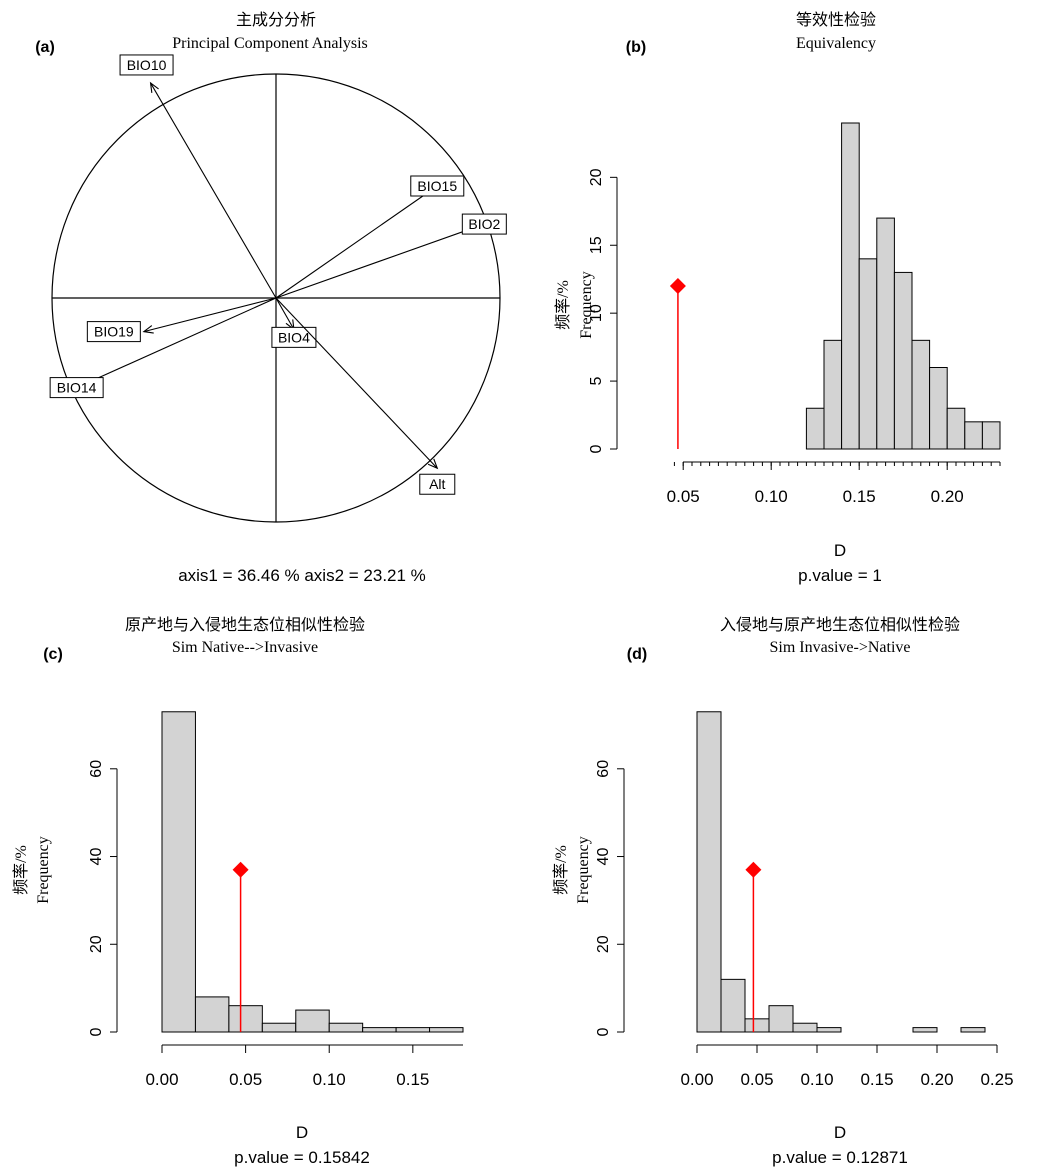 The height and width of the screenshot is (1172, 1060). What do you see at coordinates (840, 575) in the screenshot?
I see `p-value-label: p.value = 1` at bounding box center [840, 575].